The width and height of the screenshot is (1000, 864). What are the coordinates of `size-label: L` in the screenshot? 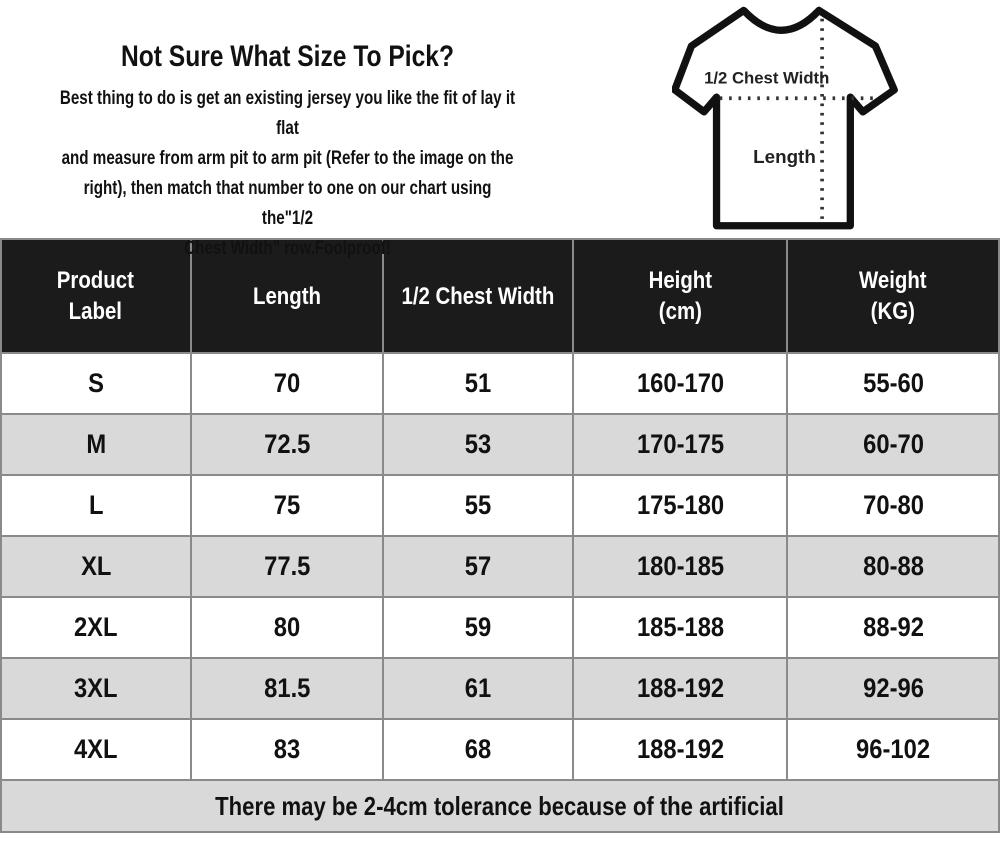 It's located at (96, 505).